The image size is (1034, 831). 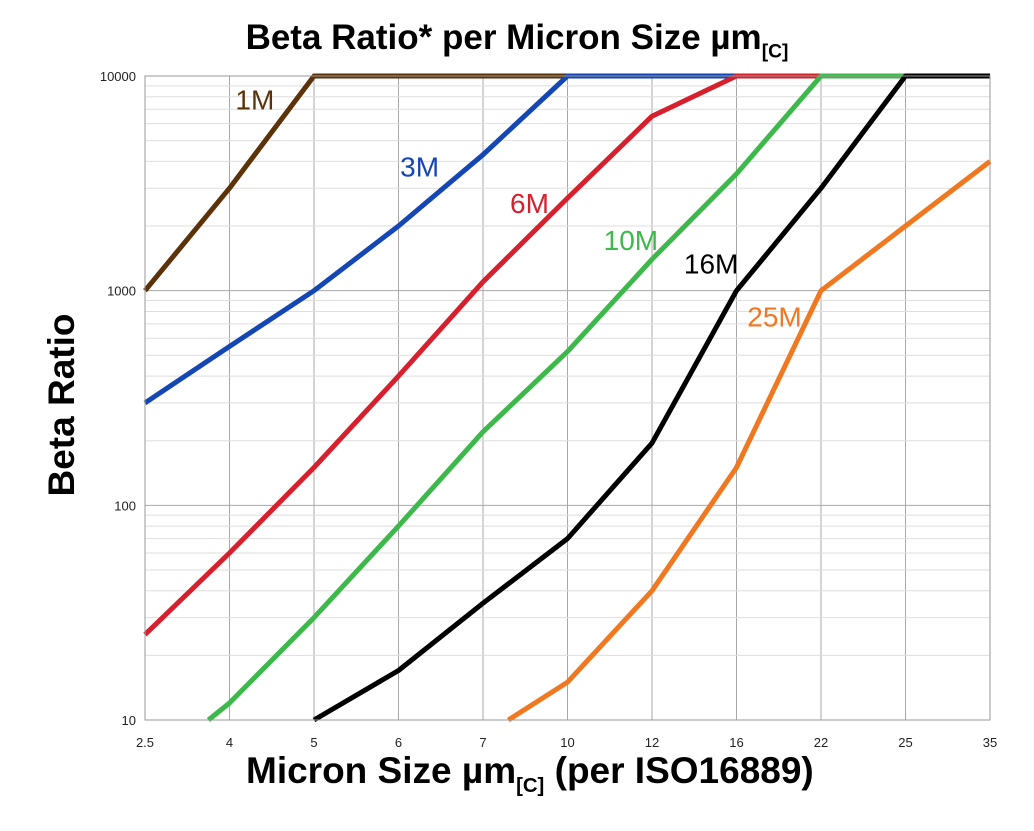 I want to click on x-tick-label: 10, so click(x=567, y=742).